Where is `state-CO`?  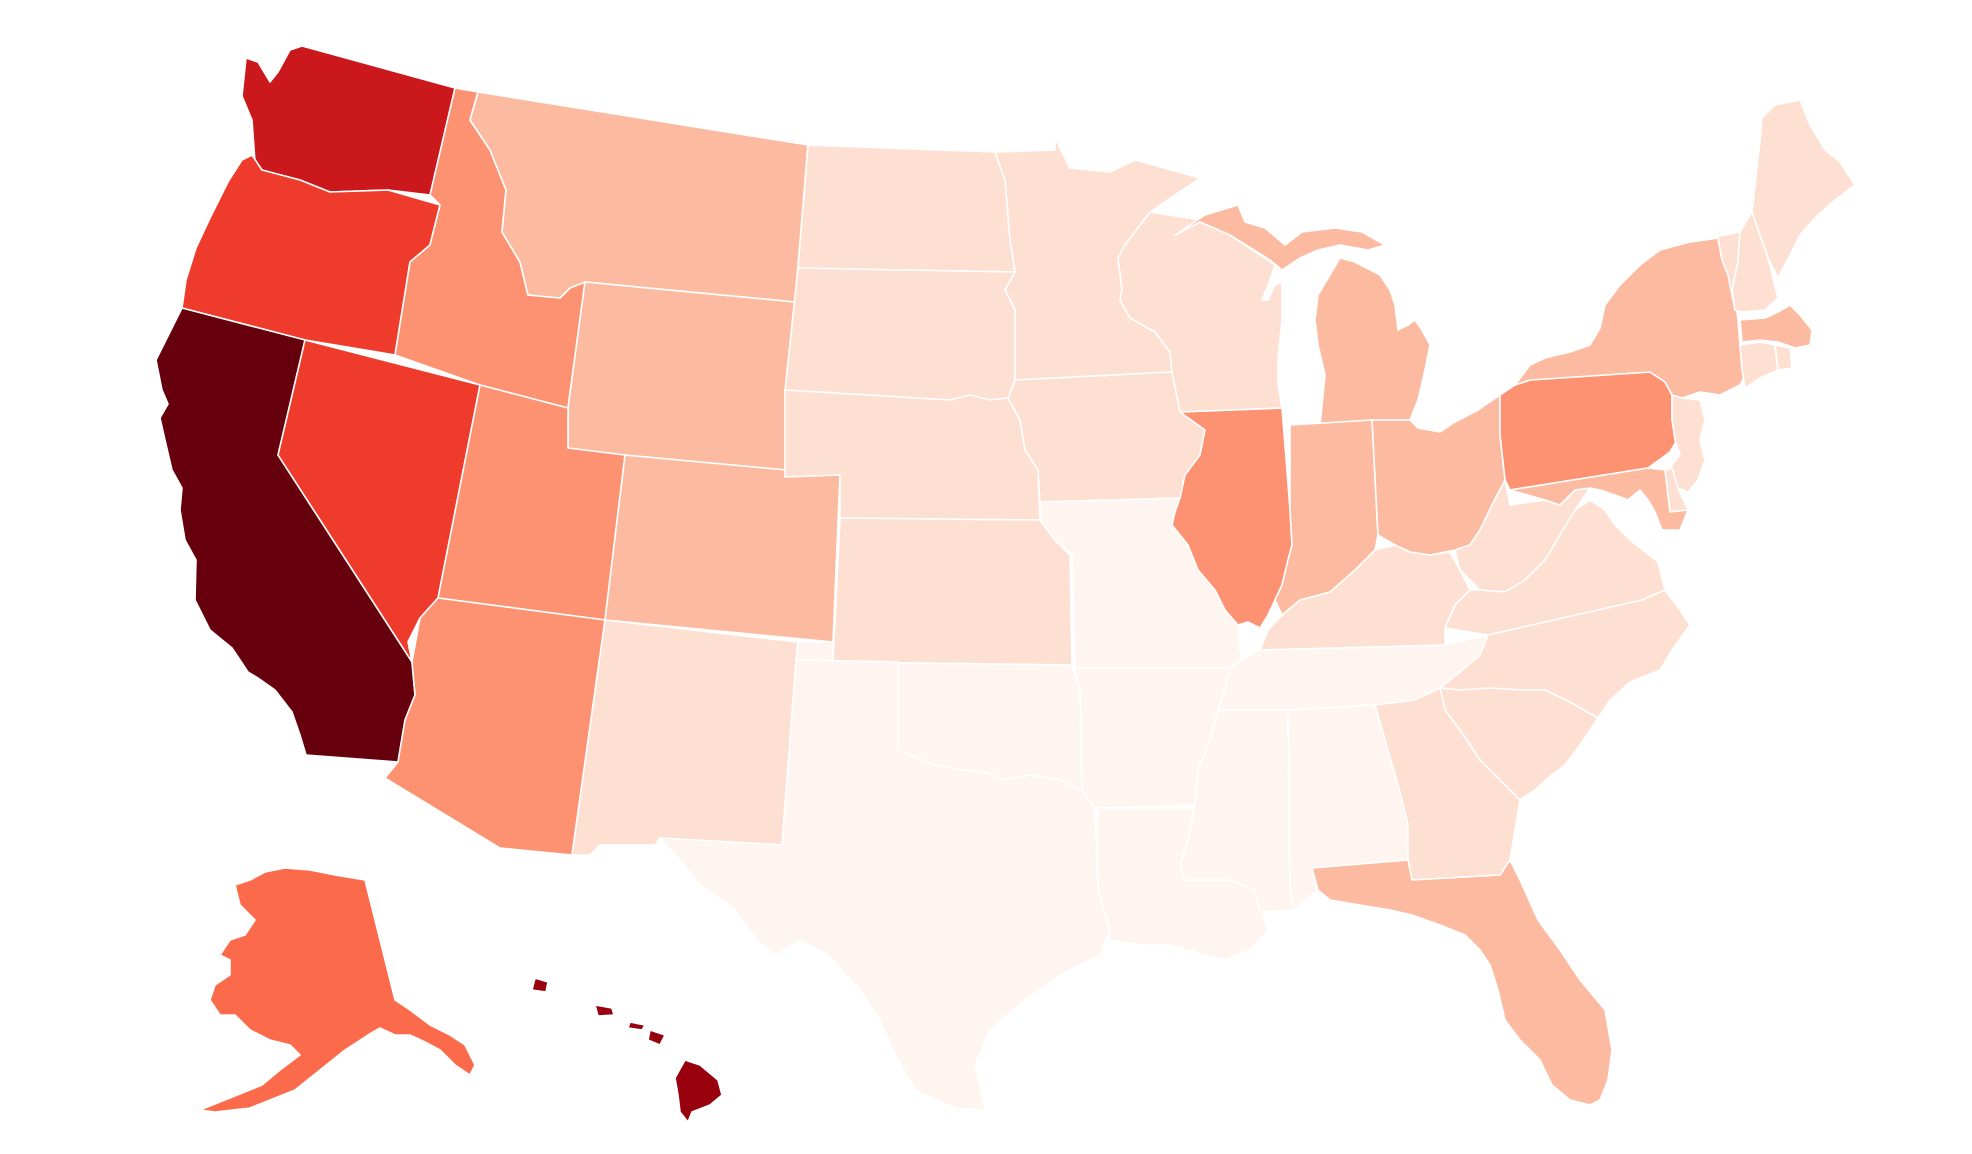 state-CO is located at coordinates (722, 548).